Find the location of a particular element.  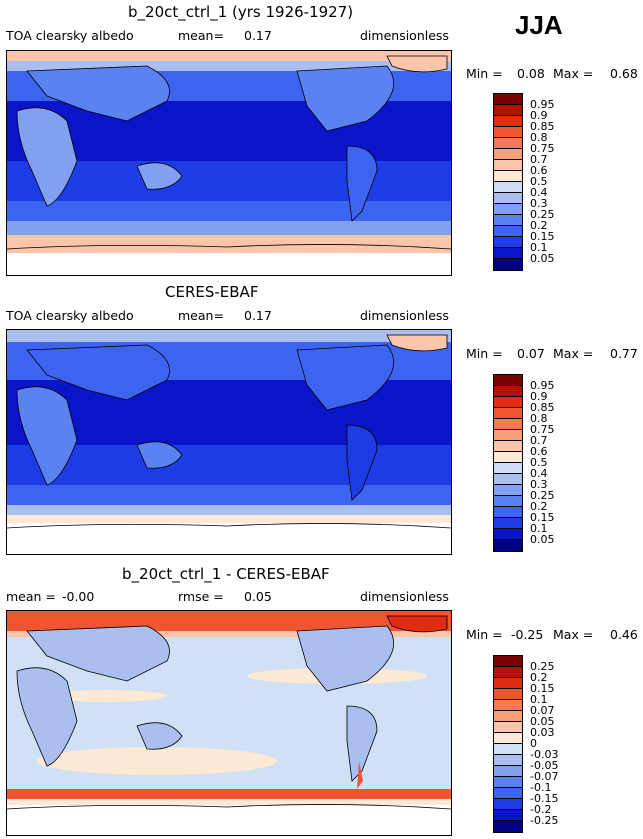

panel2-units: dimensionless is located at coordinates (404, 315).